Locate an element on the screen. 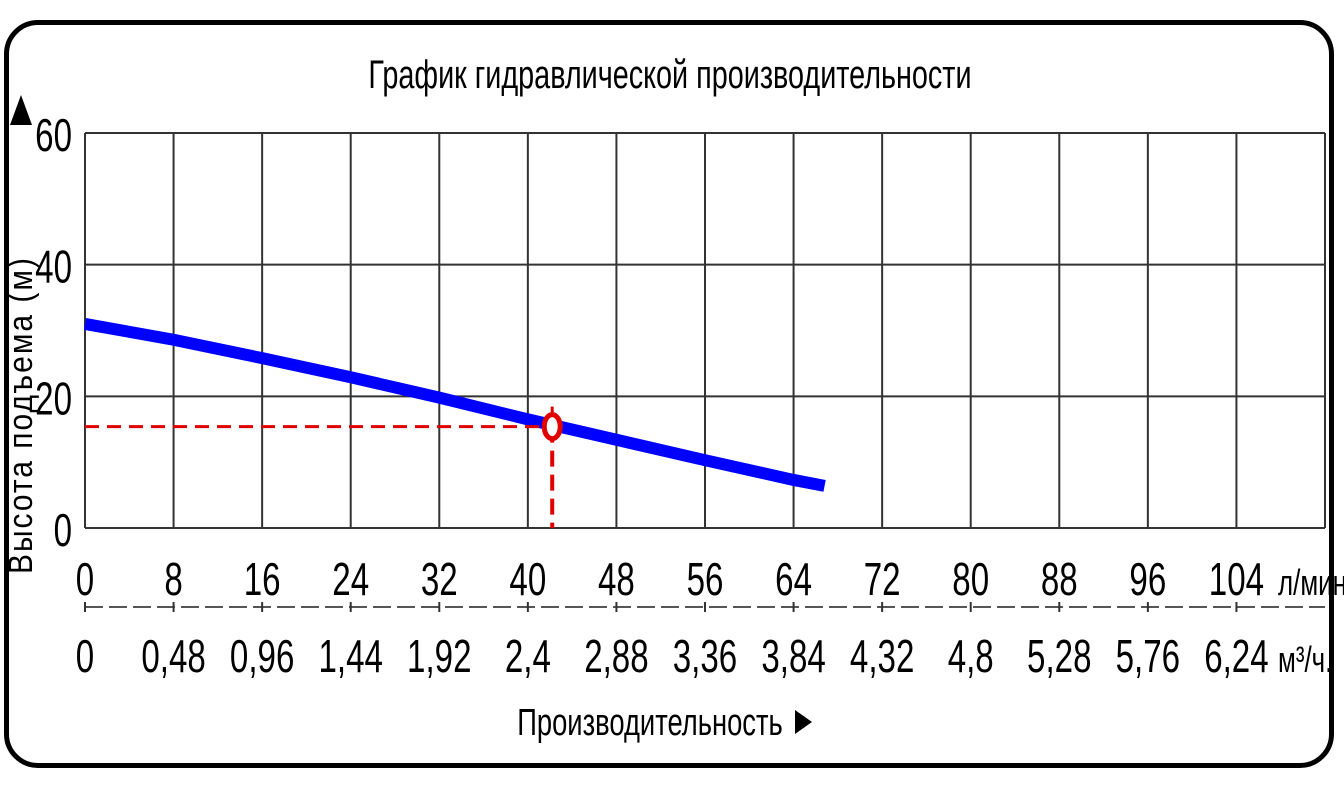  y-axis-arrow-icon is located at coordinates (21, 110).